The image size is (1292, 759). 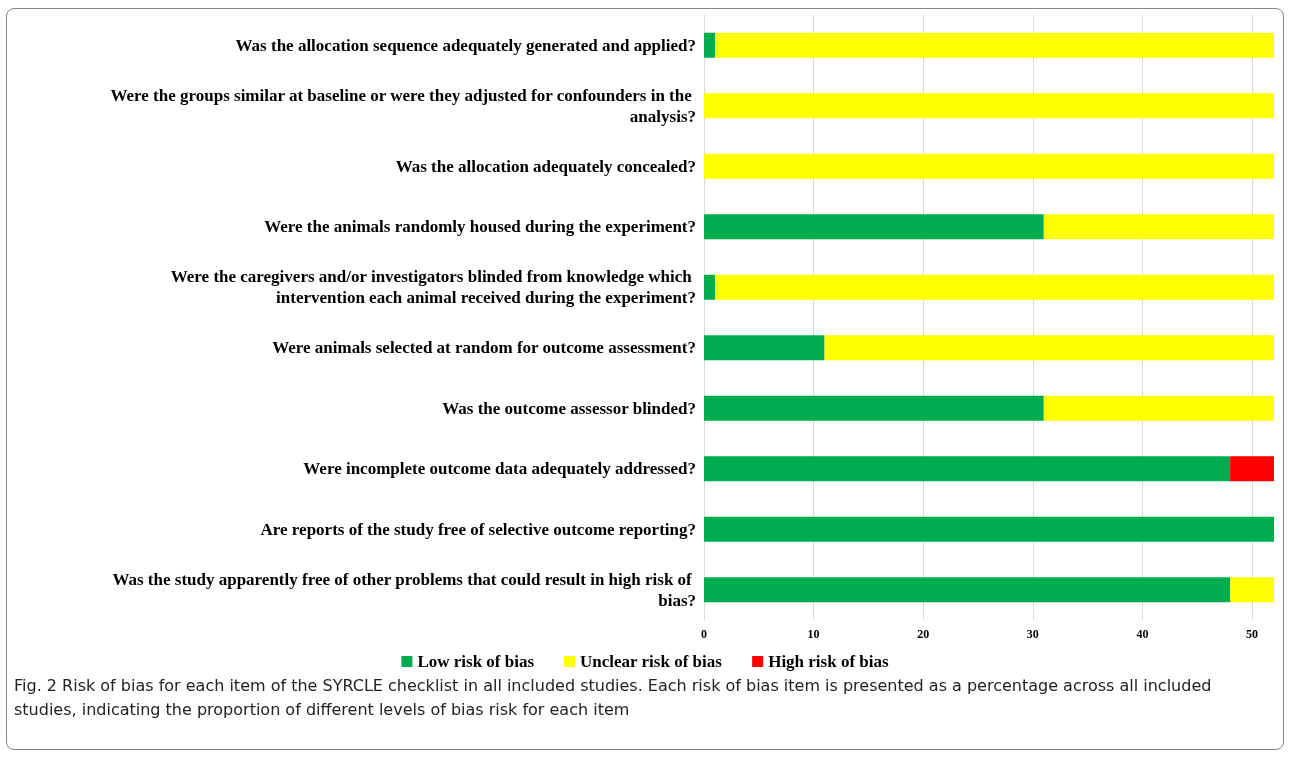 What do you see at coordinates (1252, 634) in the screenshot?
I see `x-tick-label: 50` at bounding box center [1252, 634].